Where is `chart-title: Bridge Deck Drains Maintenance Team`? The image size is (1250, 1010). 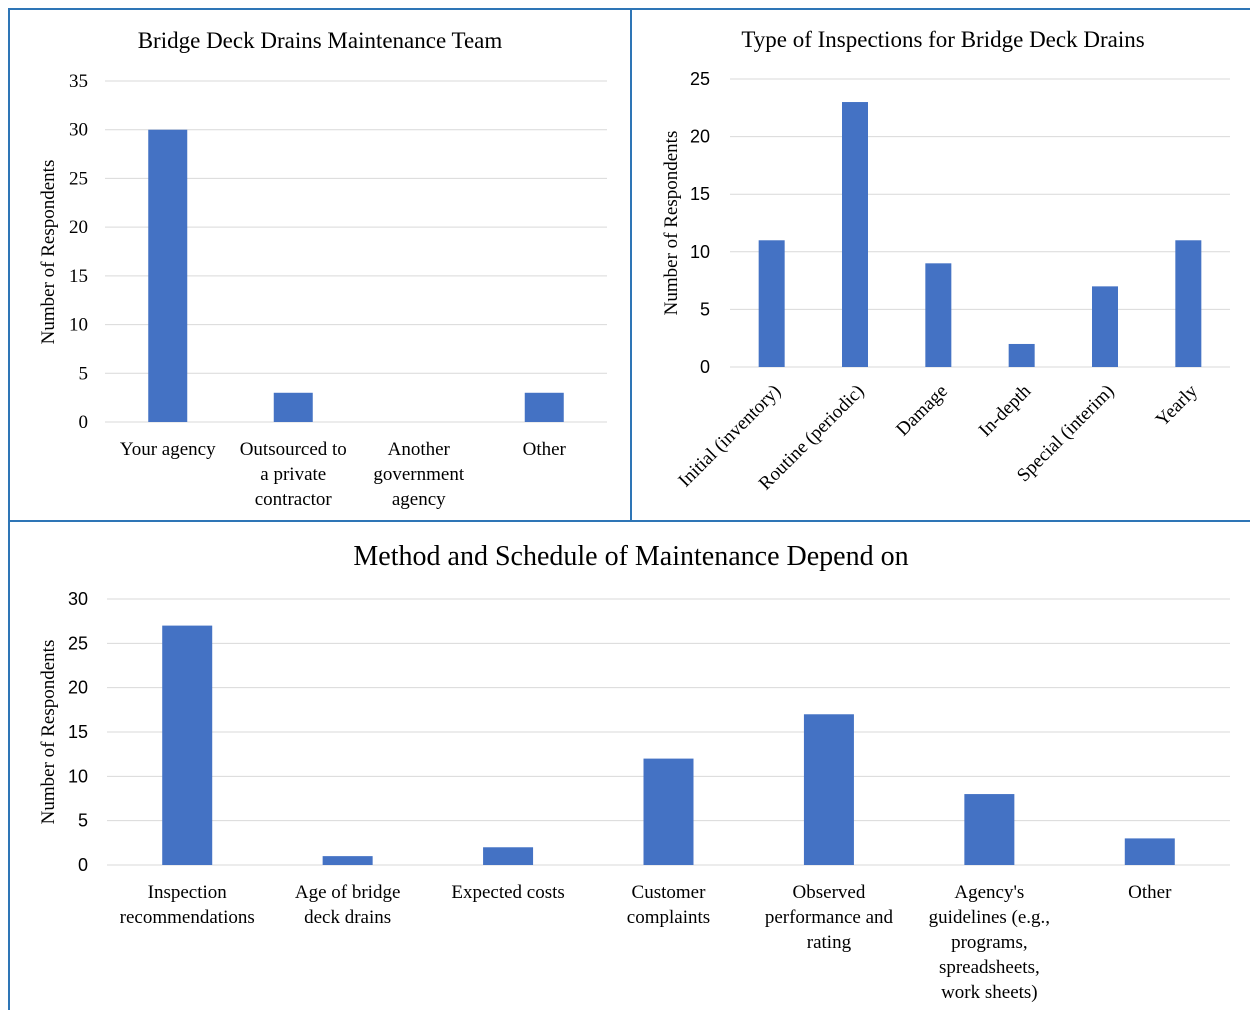
chart-title: Bridge Deck Drains Maintenance Team is located at coordinates (320, 40).